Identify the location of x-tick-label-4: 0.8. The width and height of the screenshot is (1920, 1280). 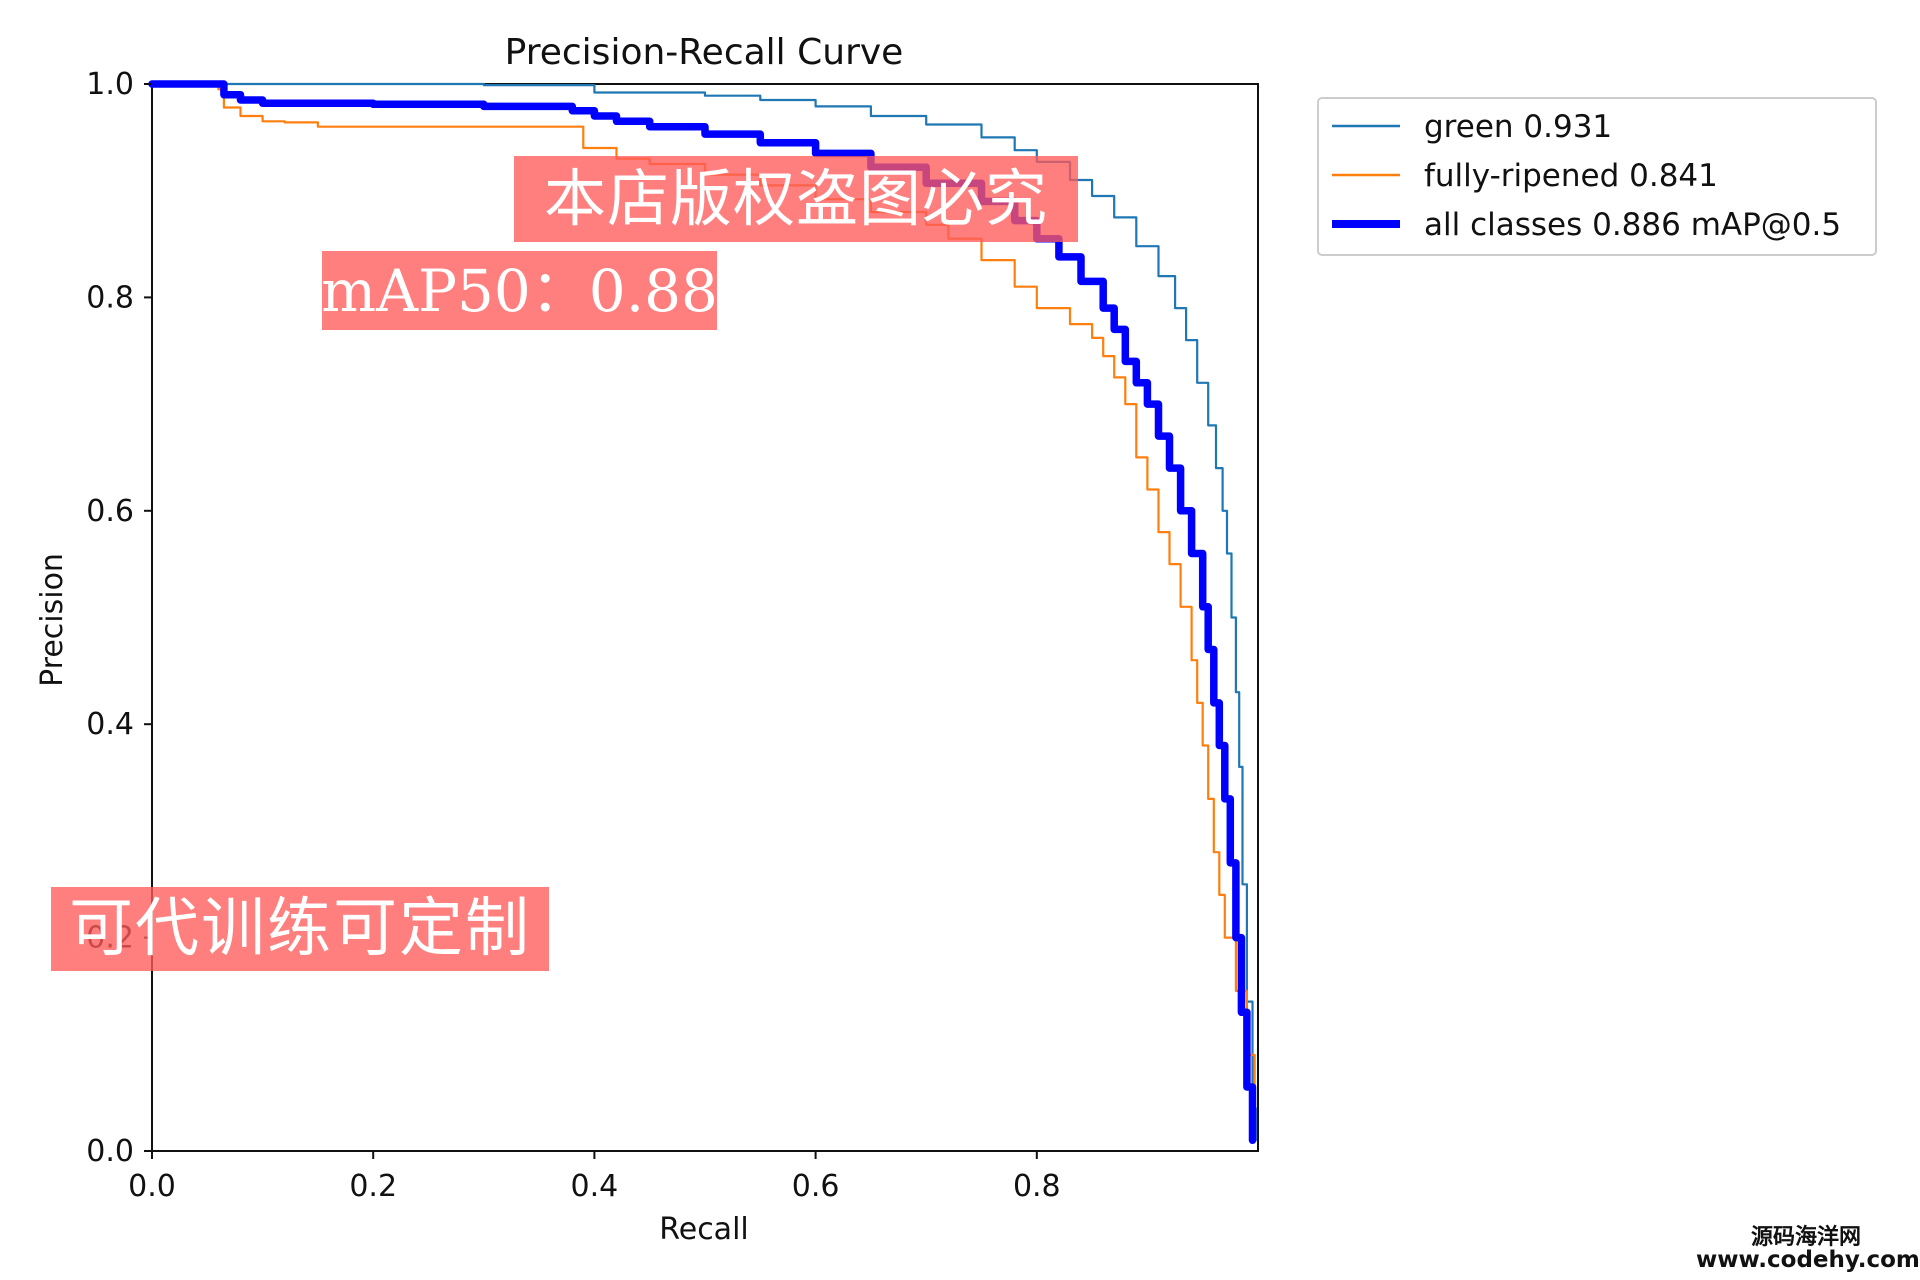
(1037, 1186).